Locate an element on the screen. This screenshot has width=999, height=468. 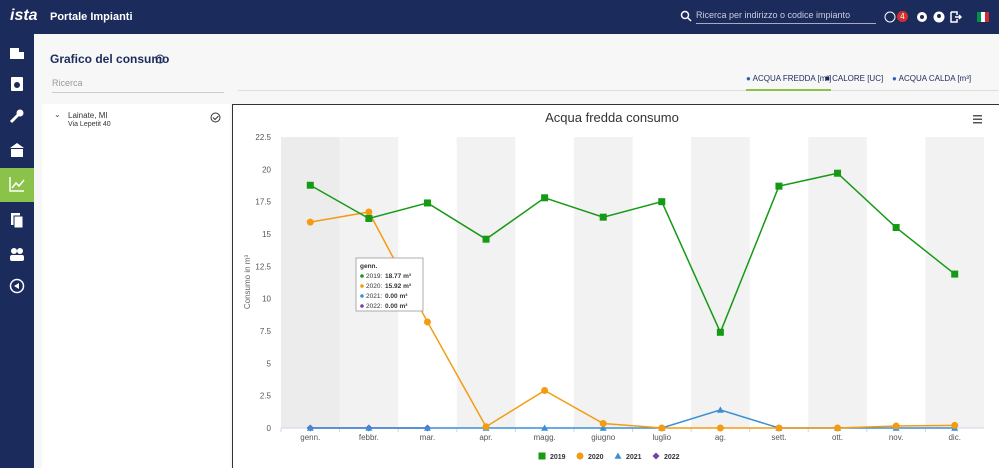
legend-item: 2020 is located at coordinates (590, 457).